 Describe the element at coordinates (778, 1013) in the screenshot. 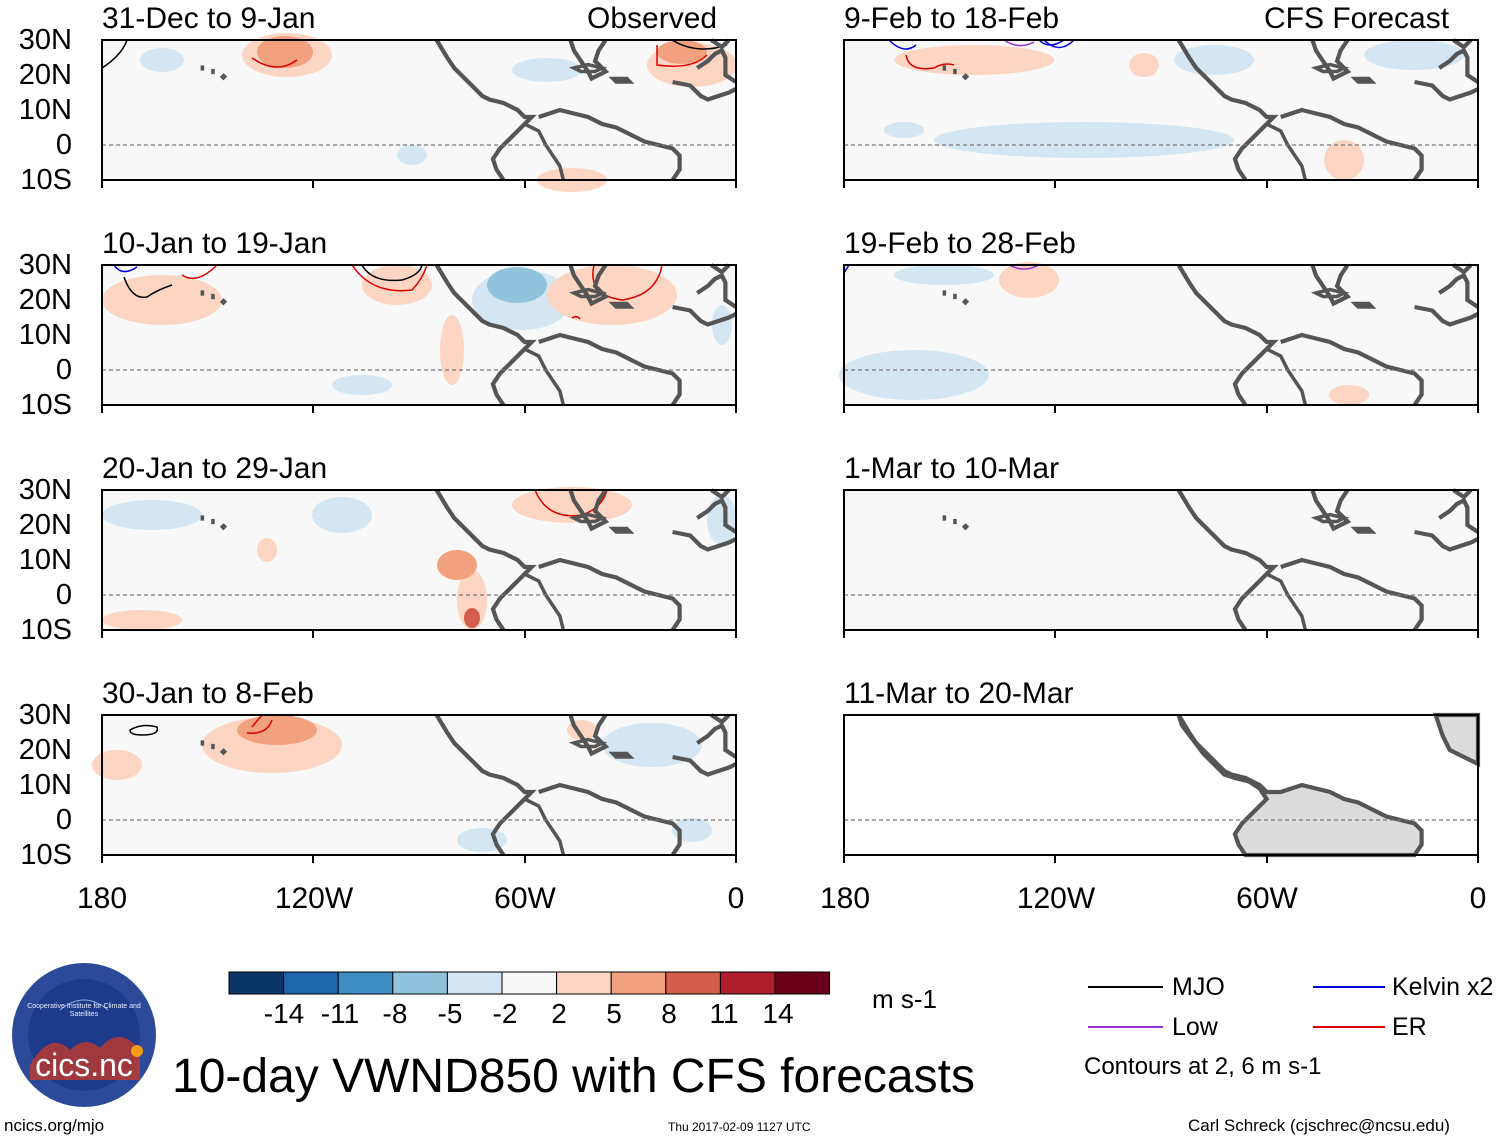

I see `colorbar-label-10: 14` at that location.